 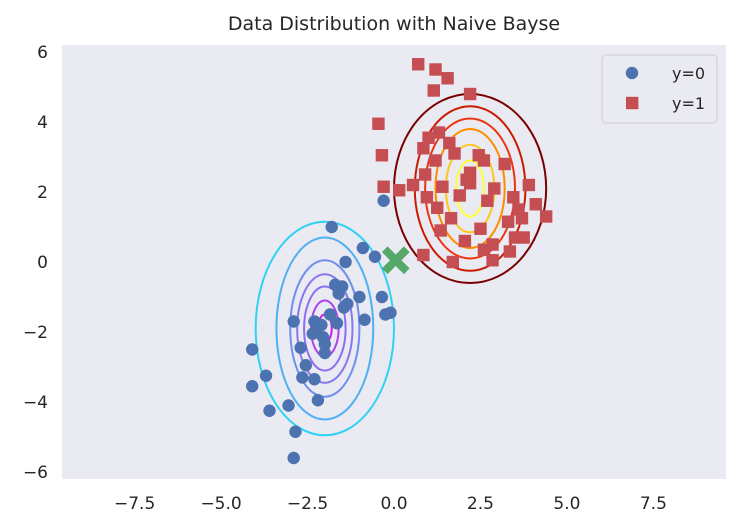 What do you see at coordinates (688, 73) in the screenshot?
I see `legend-label: y=0` at bounding box center [688, 73].